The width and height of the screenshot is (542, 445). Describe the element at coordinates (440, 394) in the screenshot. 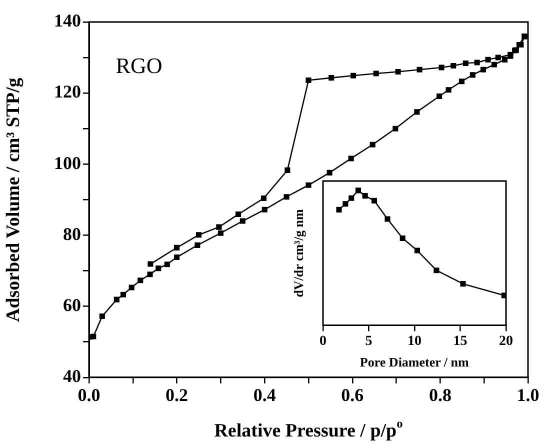

I see `x-tick-label: 0.8` at that location.